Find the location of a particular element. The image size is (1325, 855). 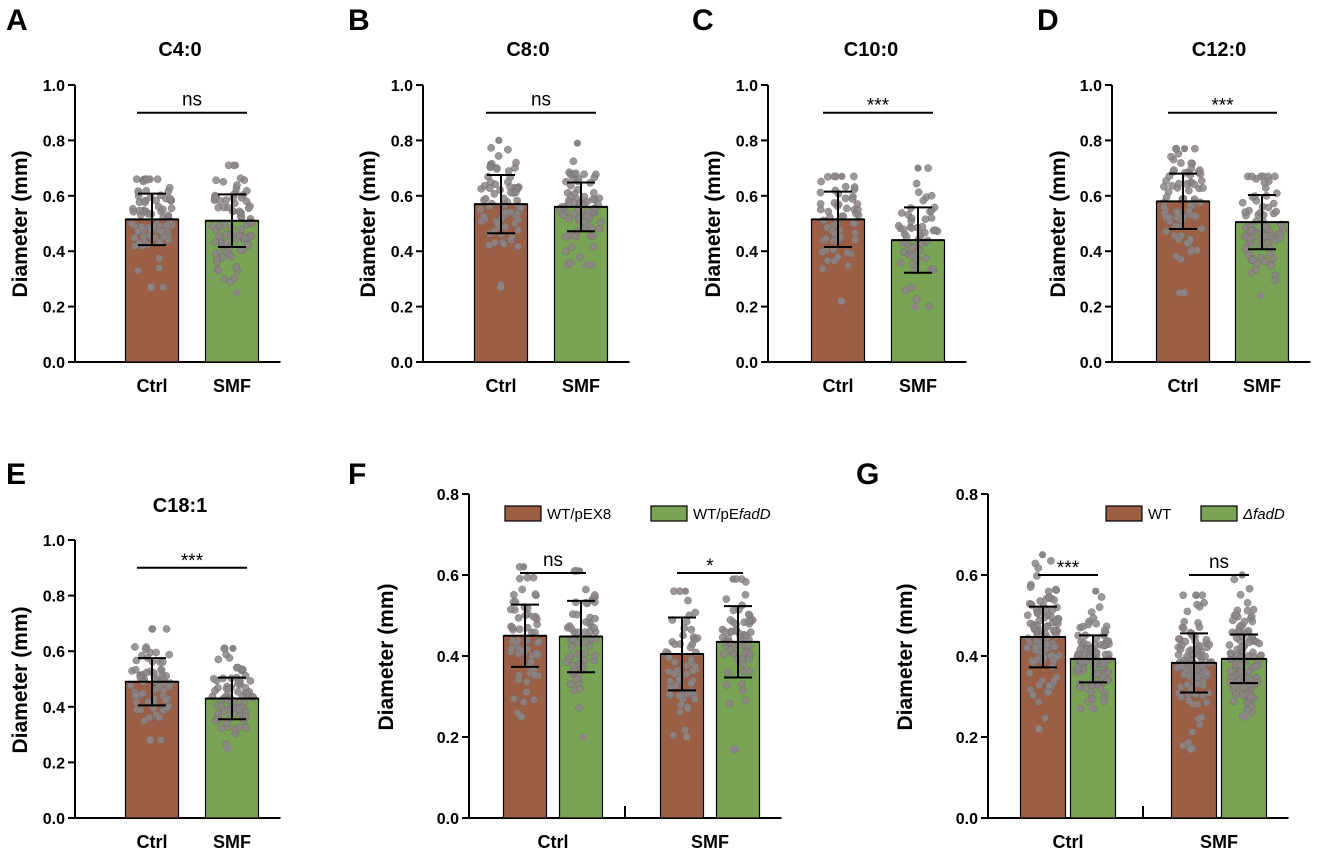

y-tick-label: 0.6 is located at coordinates (747, 197).